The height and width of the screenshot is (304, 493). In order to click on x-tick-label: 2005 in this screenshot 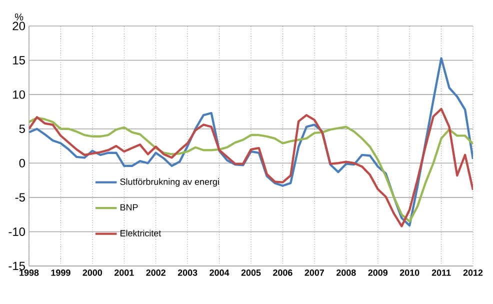, I will do `click(251, 273)`.